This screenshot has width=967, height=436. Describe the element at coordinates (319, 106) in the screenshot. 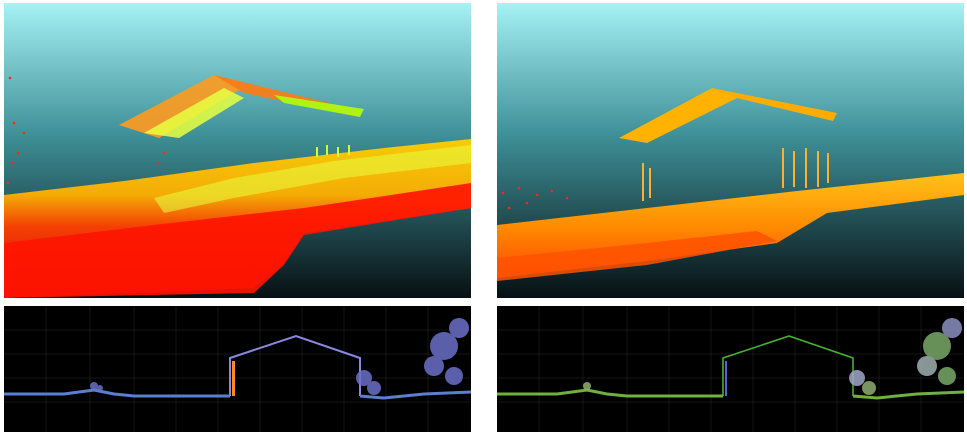

I see `roof-points-right-green` at that location.